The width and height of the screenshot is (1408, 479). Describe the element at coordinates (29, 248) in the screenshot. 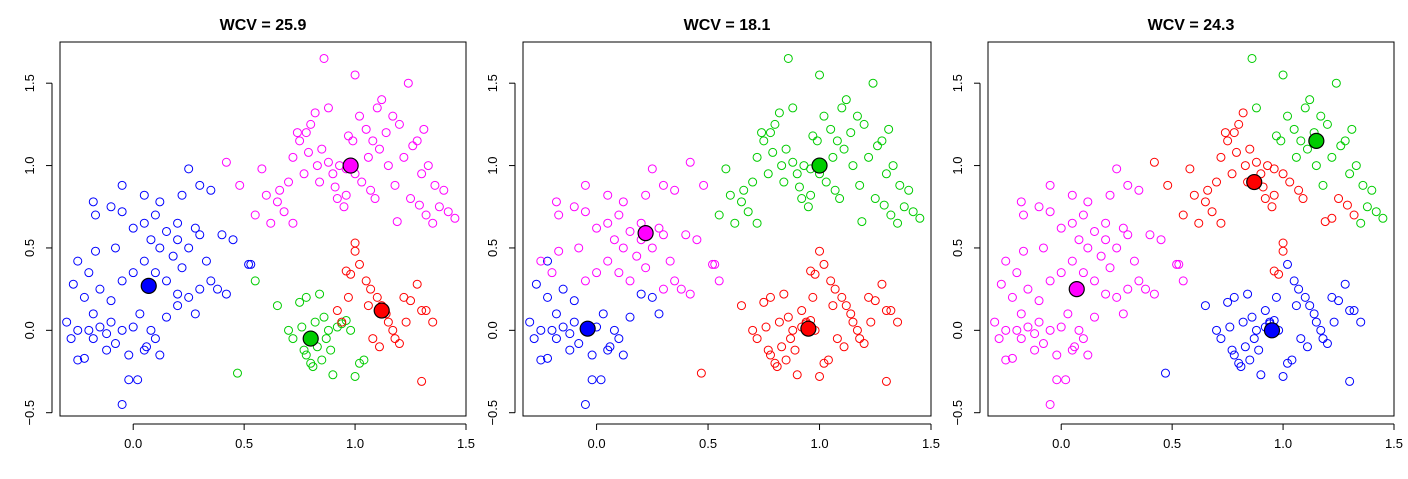

I see `panel-1-y-tick-label: 0.5` at that location.